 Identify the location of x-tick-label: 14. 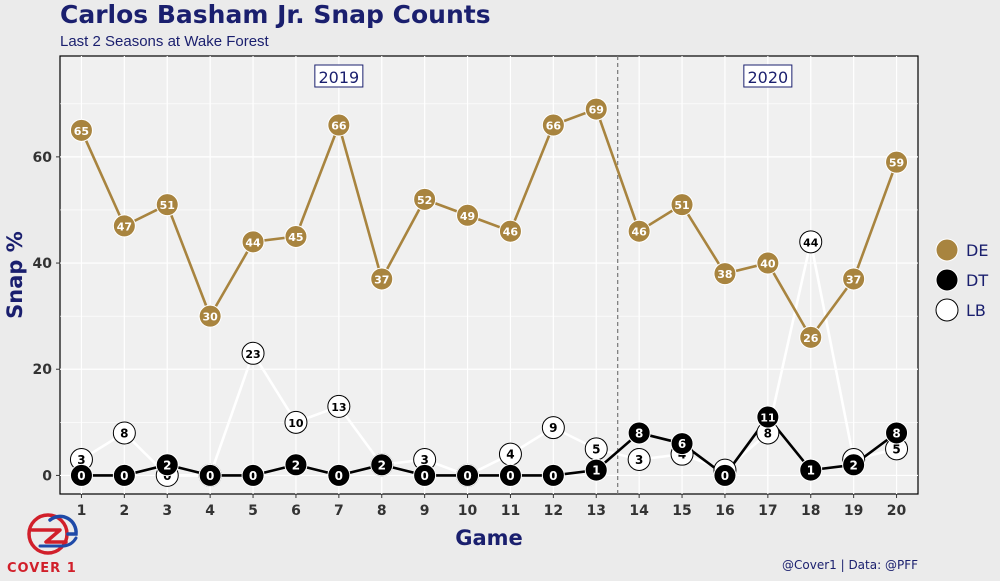
(639, 511).